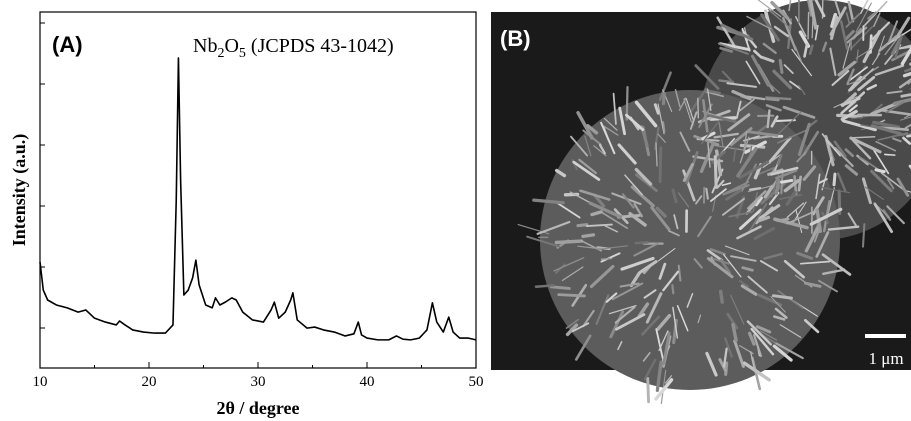 The width and height of the screenshot is (911, 421). I want to click on y-axis-label: Intensity (a.u.), so click(19, 190).